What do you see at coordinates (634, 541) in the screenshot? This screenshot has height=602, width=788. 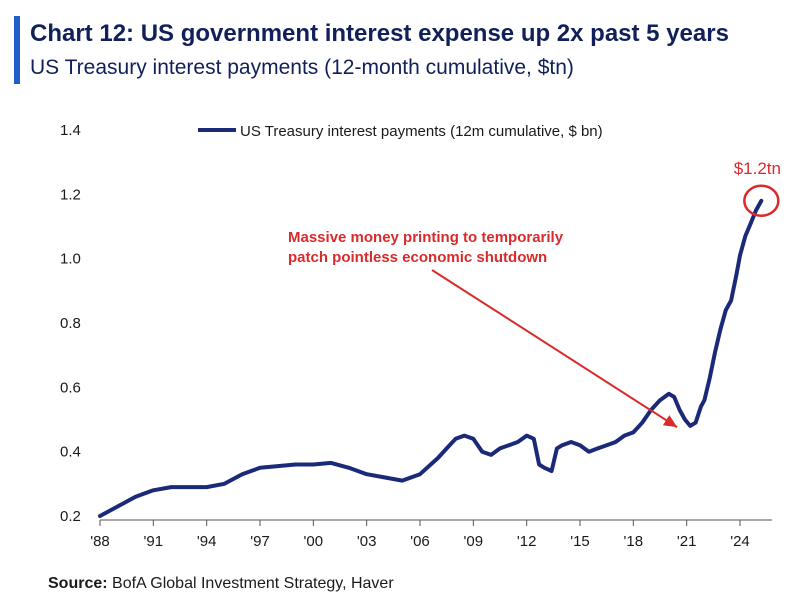 I see `x-tick-label: '18` at bounding box center [634, 541].